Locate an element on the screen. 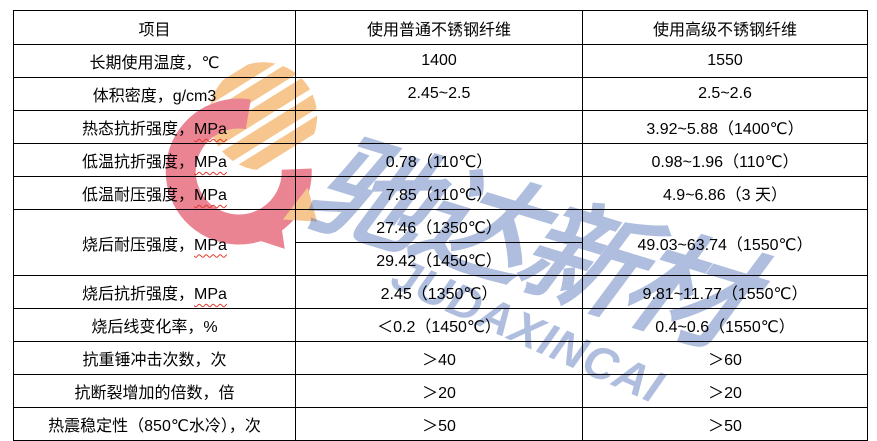 This screenshot has width=877, height=441. item-label: 热态抗折强度， is located at coordinates (138, 129).